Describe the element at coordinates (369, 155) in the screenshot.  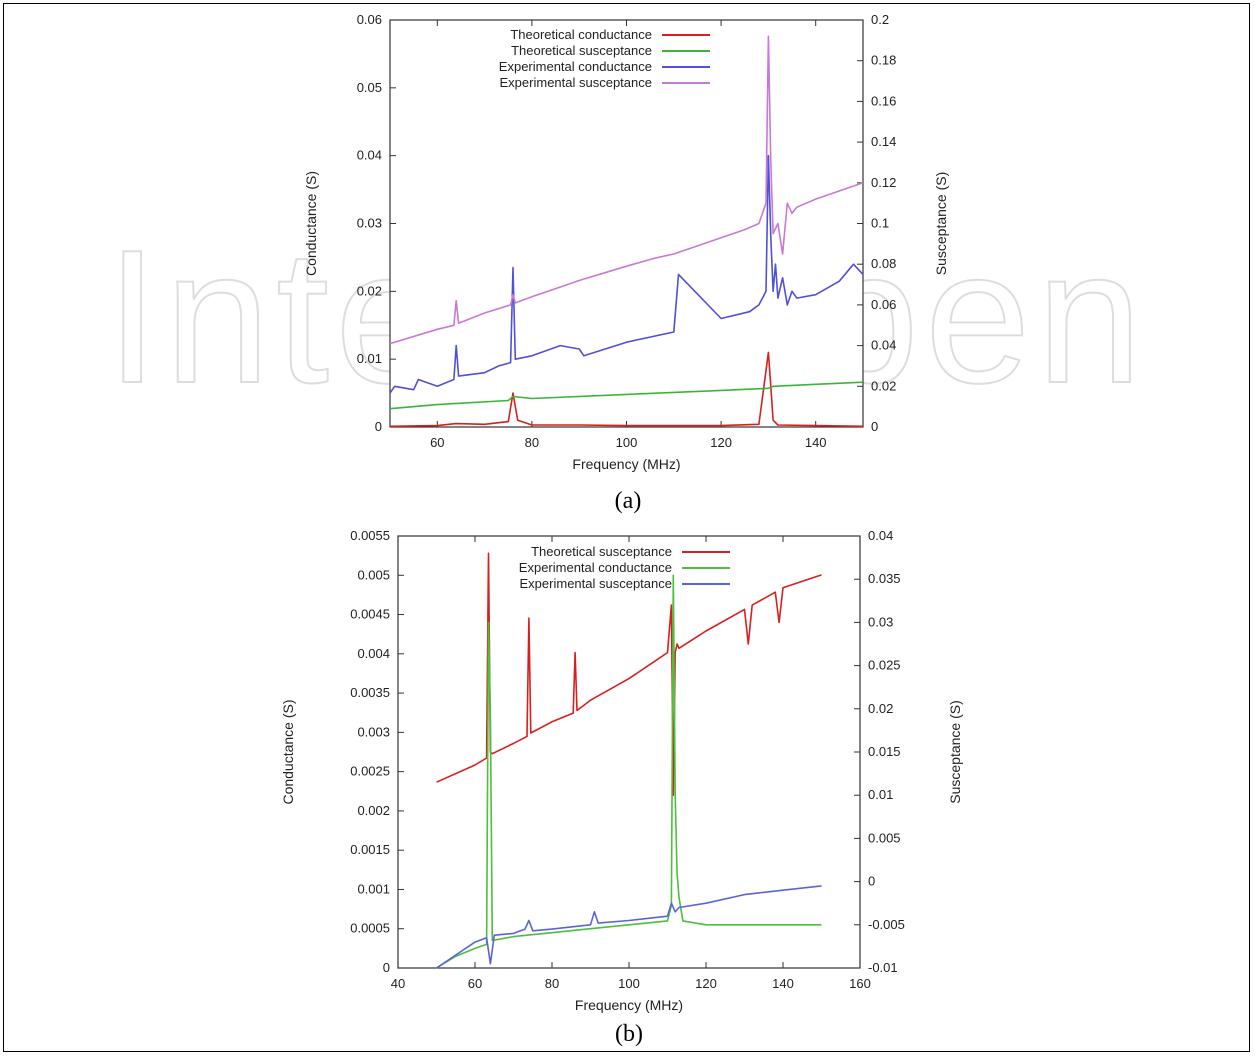
I see `chart-0-y-tick-label: 0.04` at that location.